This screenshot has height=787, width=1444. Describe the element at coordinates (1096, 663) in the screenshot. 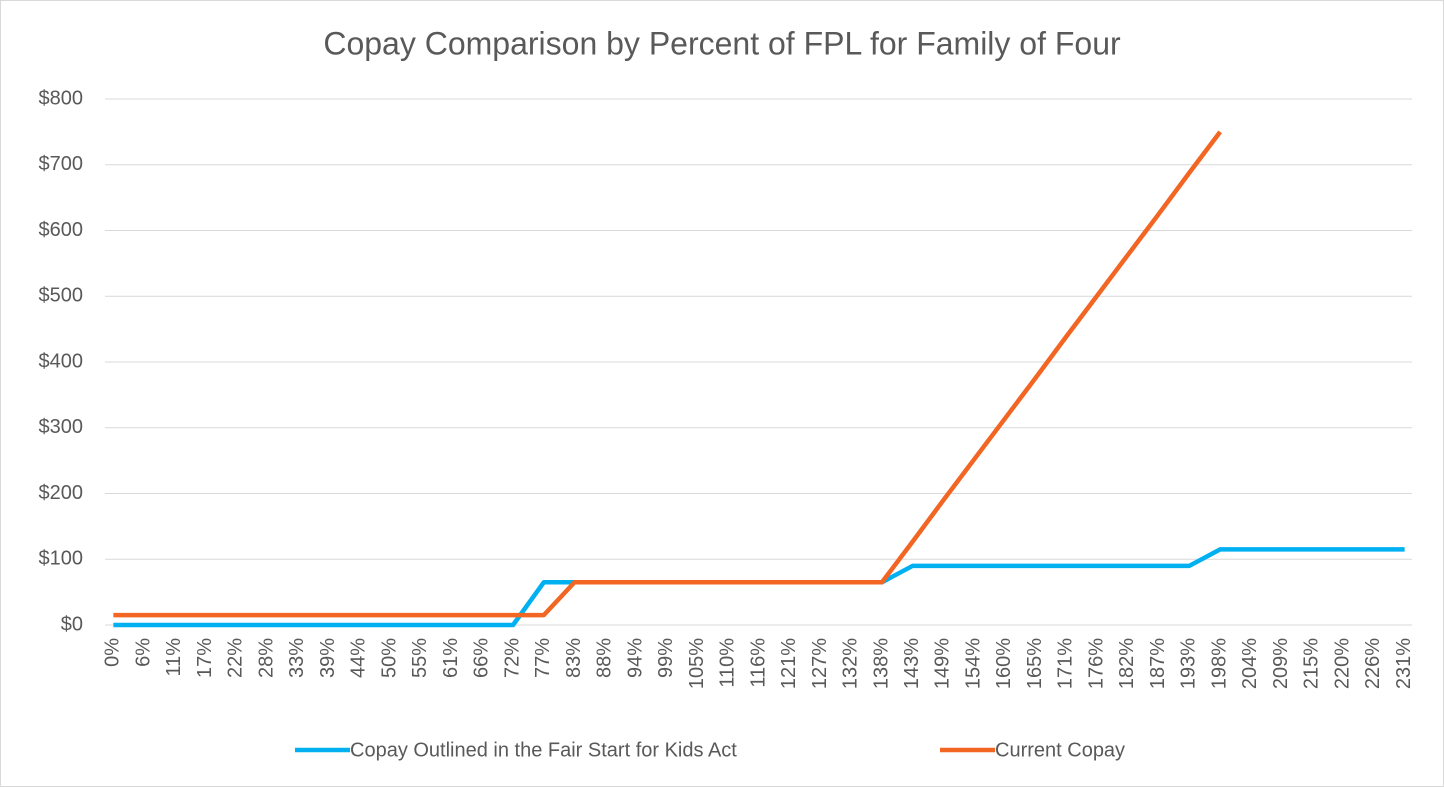

I see `x-tick-label: 176%` at that location.